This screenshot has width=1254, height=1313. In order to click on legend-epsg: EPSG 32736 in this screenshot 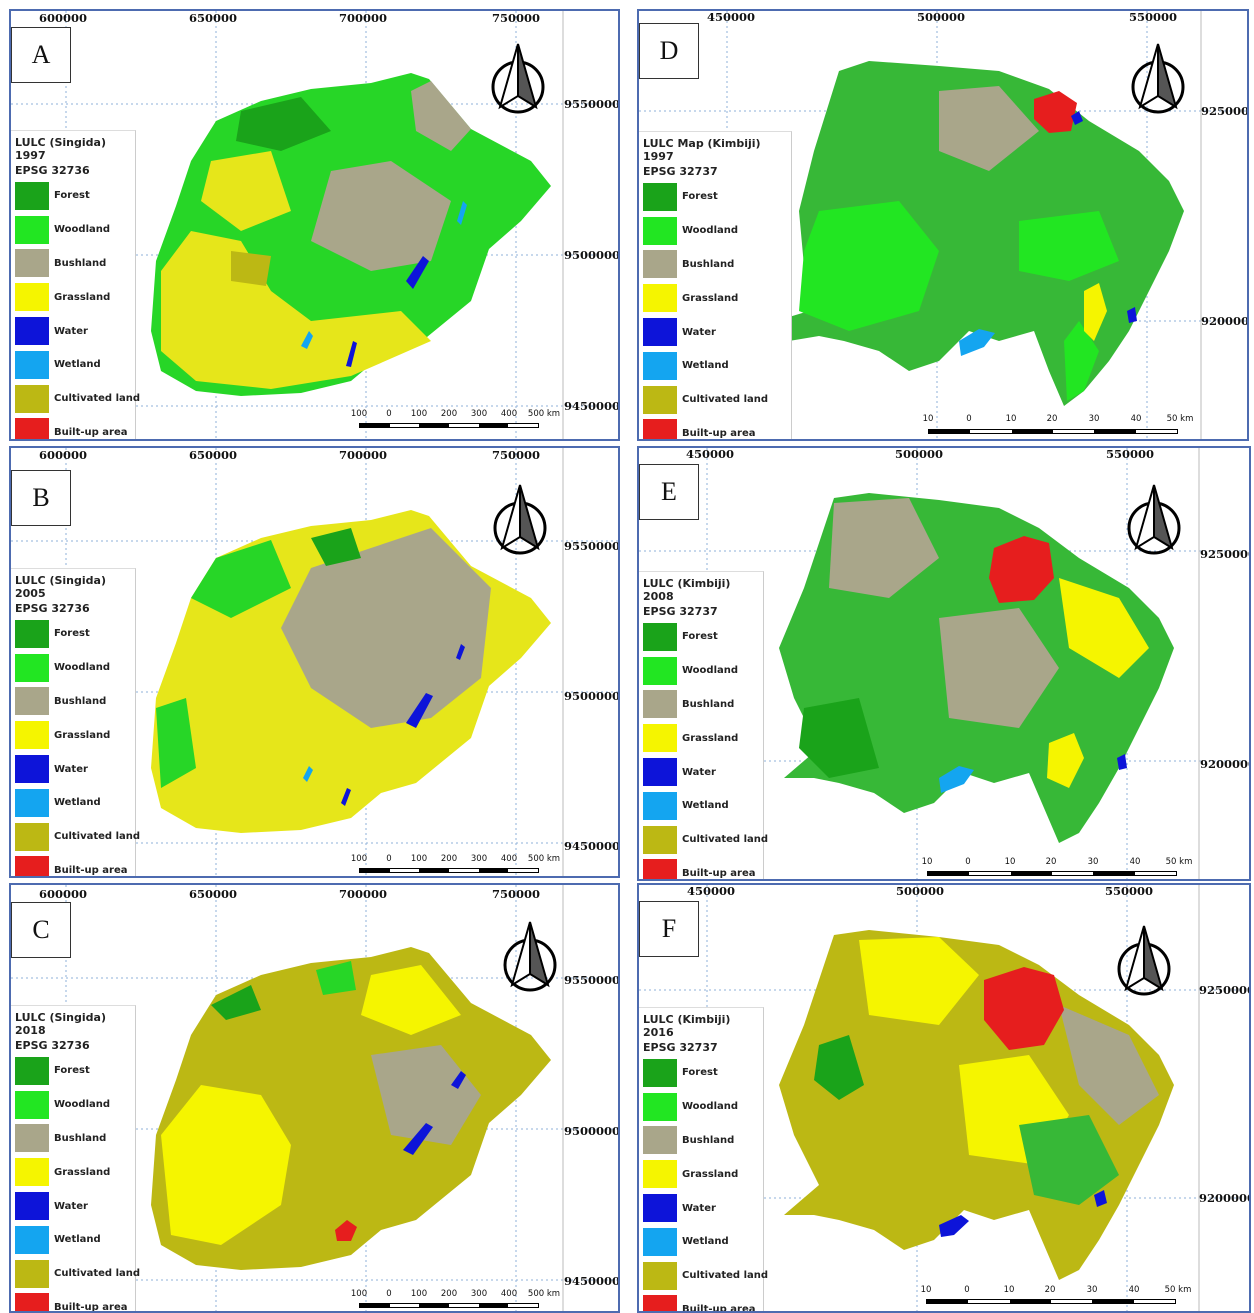, I will do `click(52, 608)`.